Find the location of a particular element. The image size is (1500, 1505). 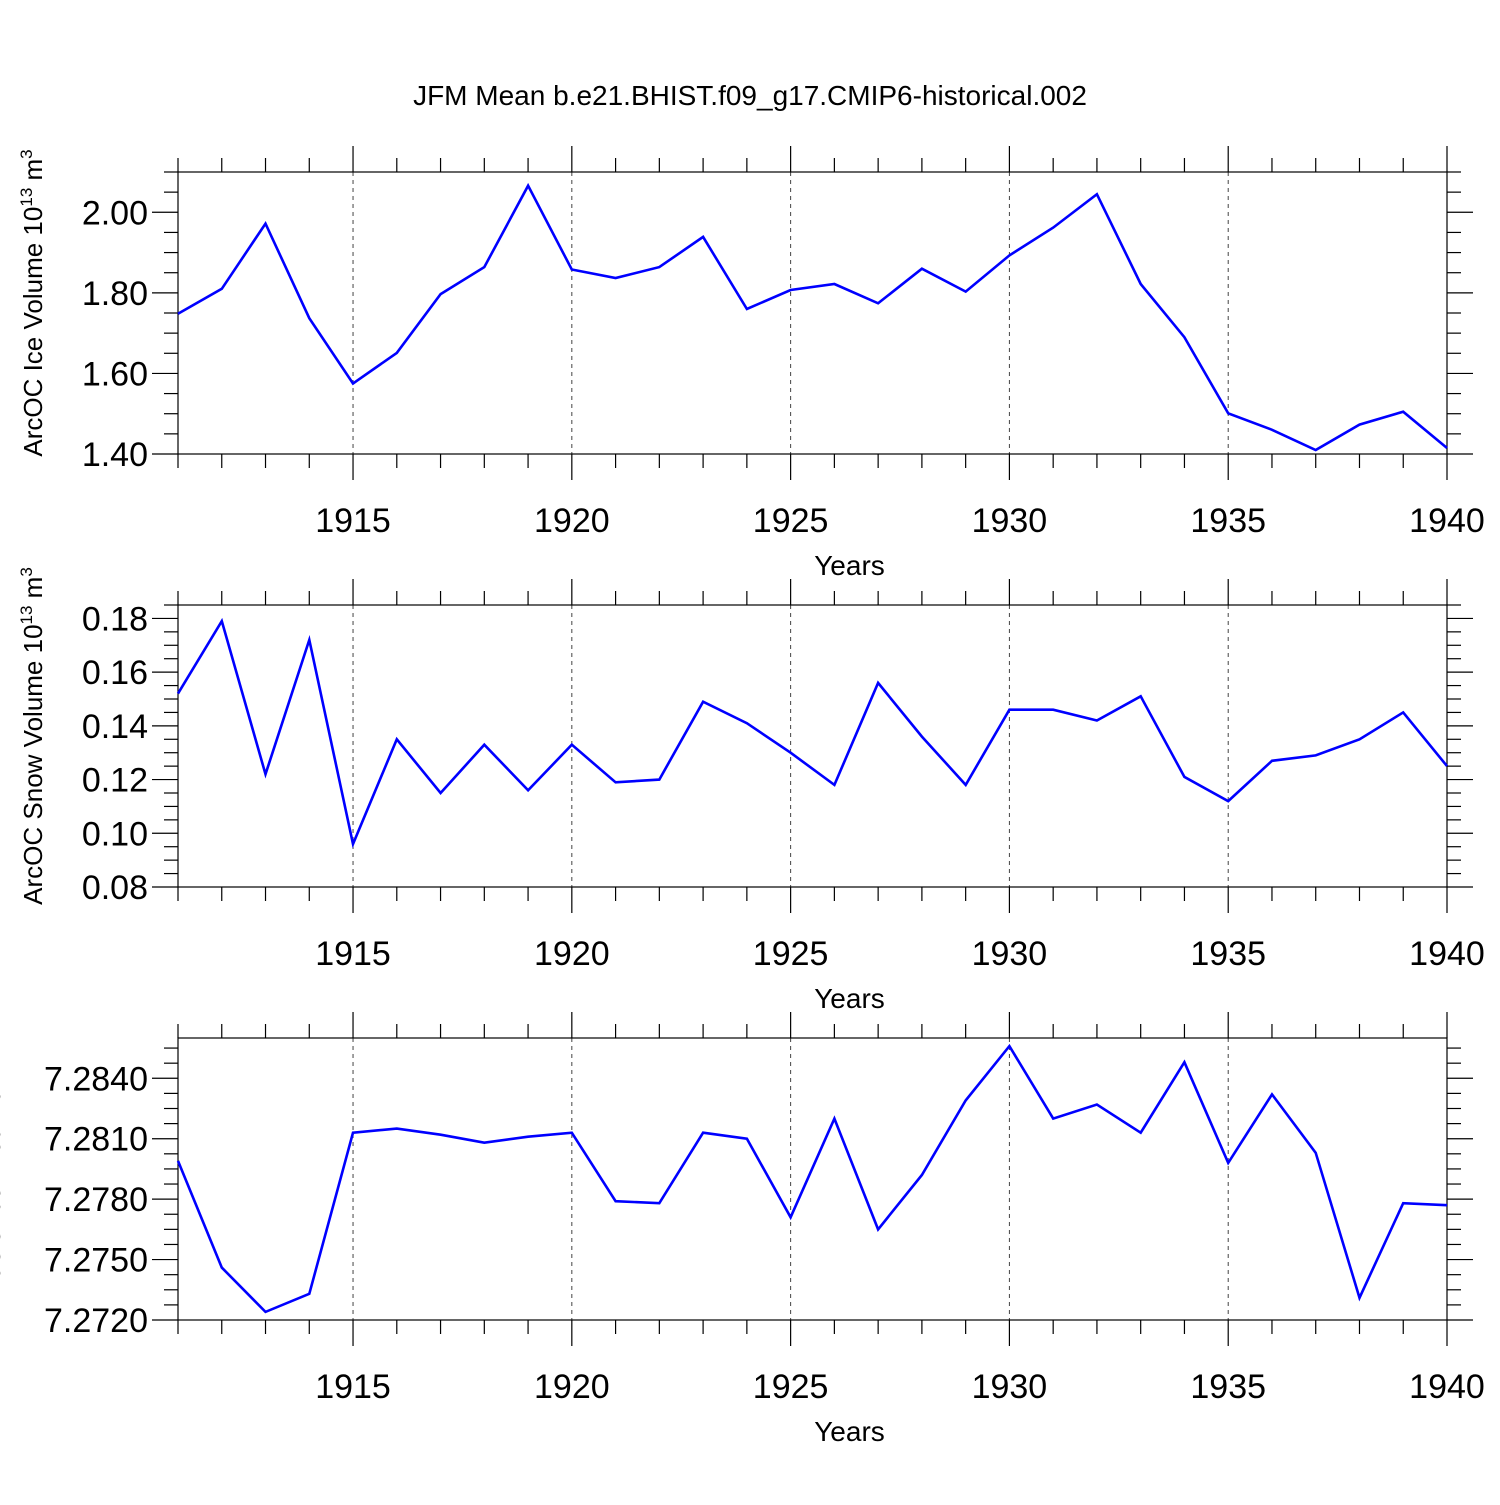

y-tick-label: 0.14 is located at coordinates (115, 727).